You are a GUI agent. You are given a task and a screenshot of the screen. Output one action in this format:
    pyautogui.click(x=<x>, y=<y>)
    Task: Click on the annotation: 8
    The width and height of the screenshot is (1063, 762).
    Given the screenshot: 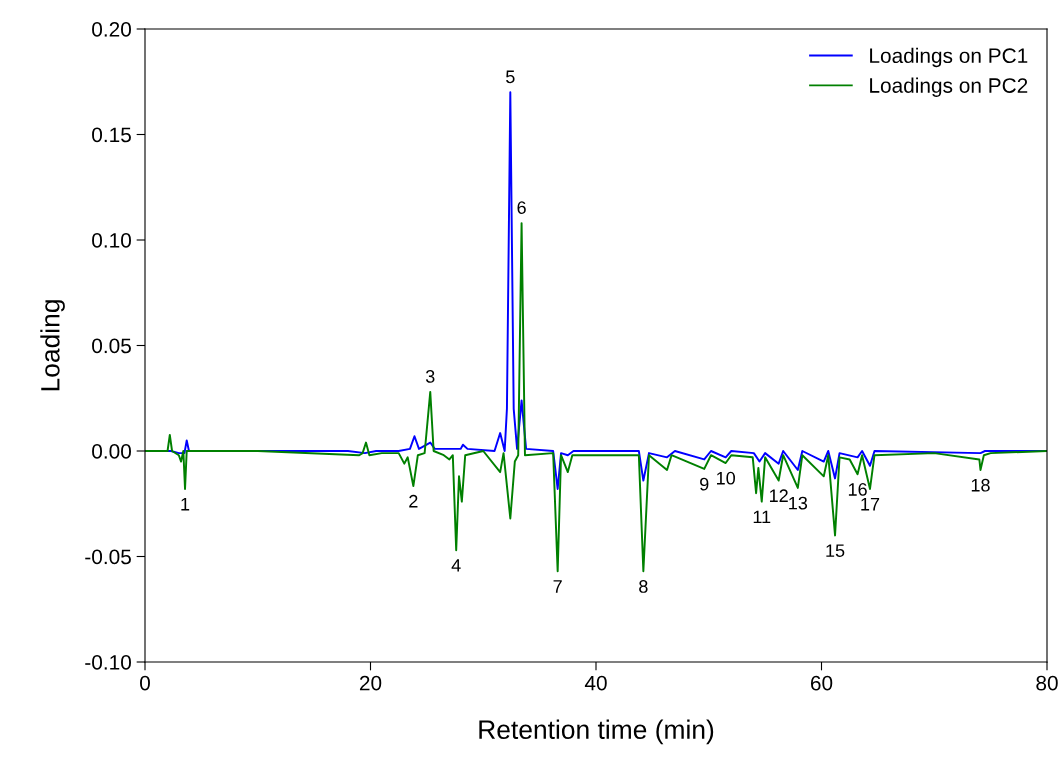 What is the action you would take?
    pyautogui.click(x=643, y=586)
    